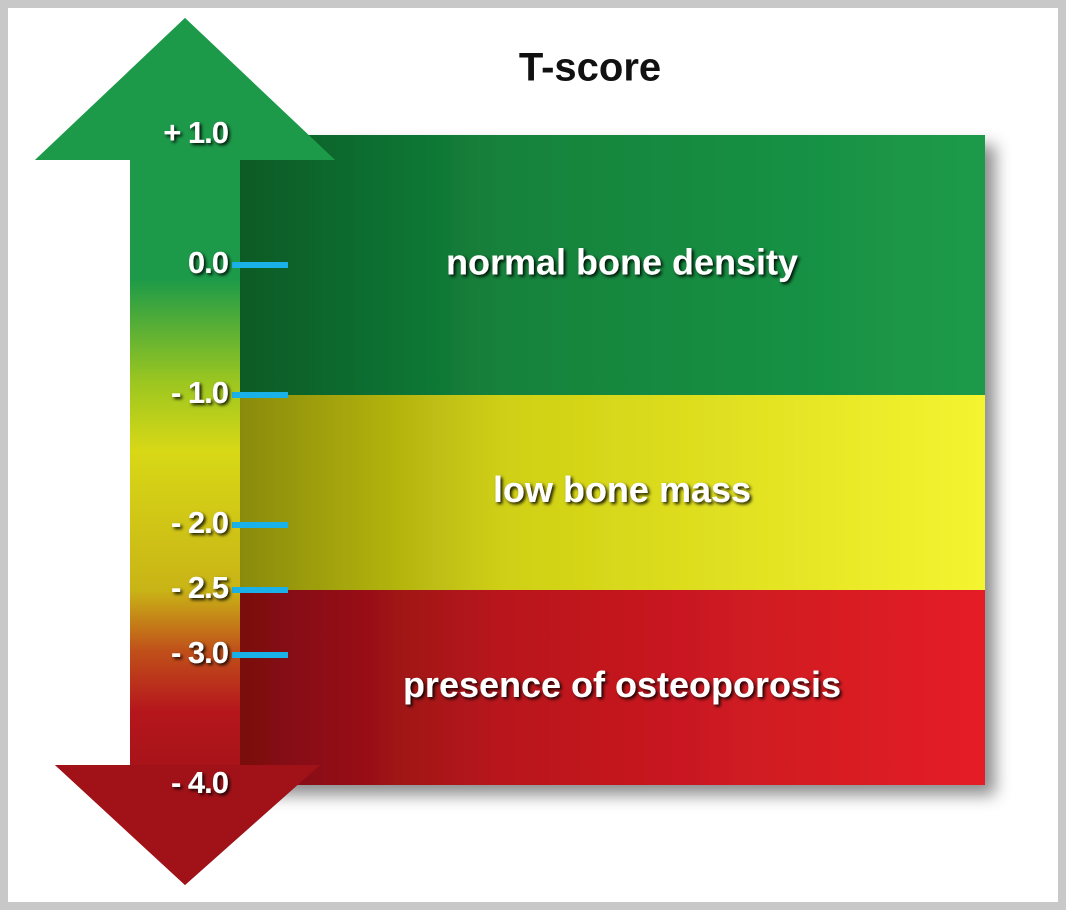  What do you see at coordinates (199, 782) in the screenshot?
I see `tick-label: - 4.0` at bounding box center [199, 782].